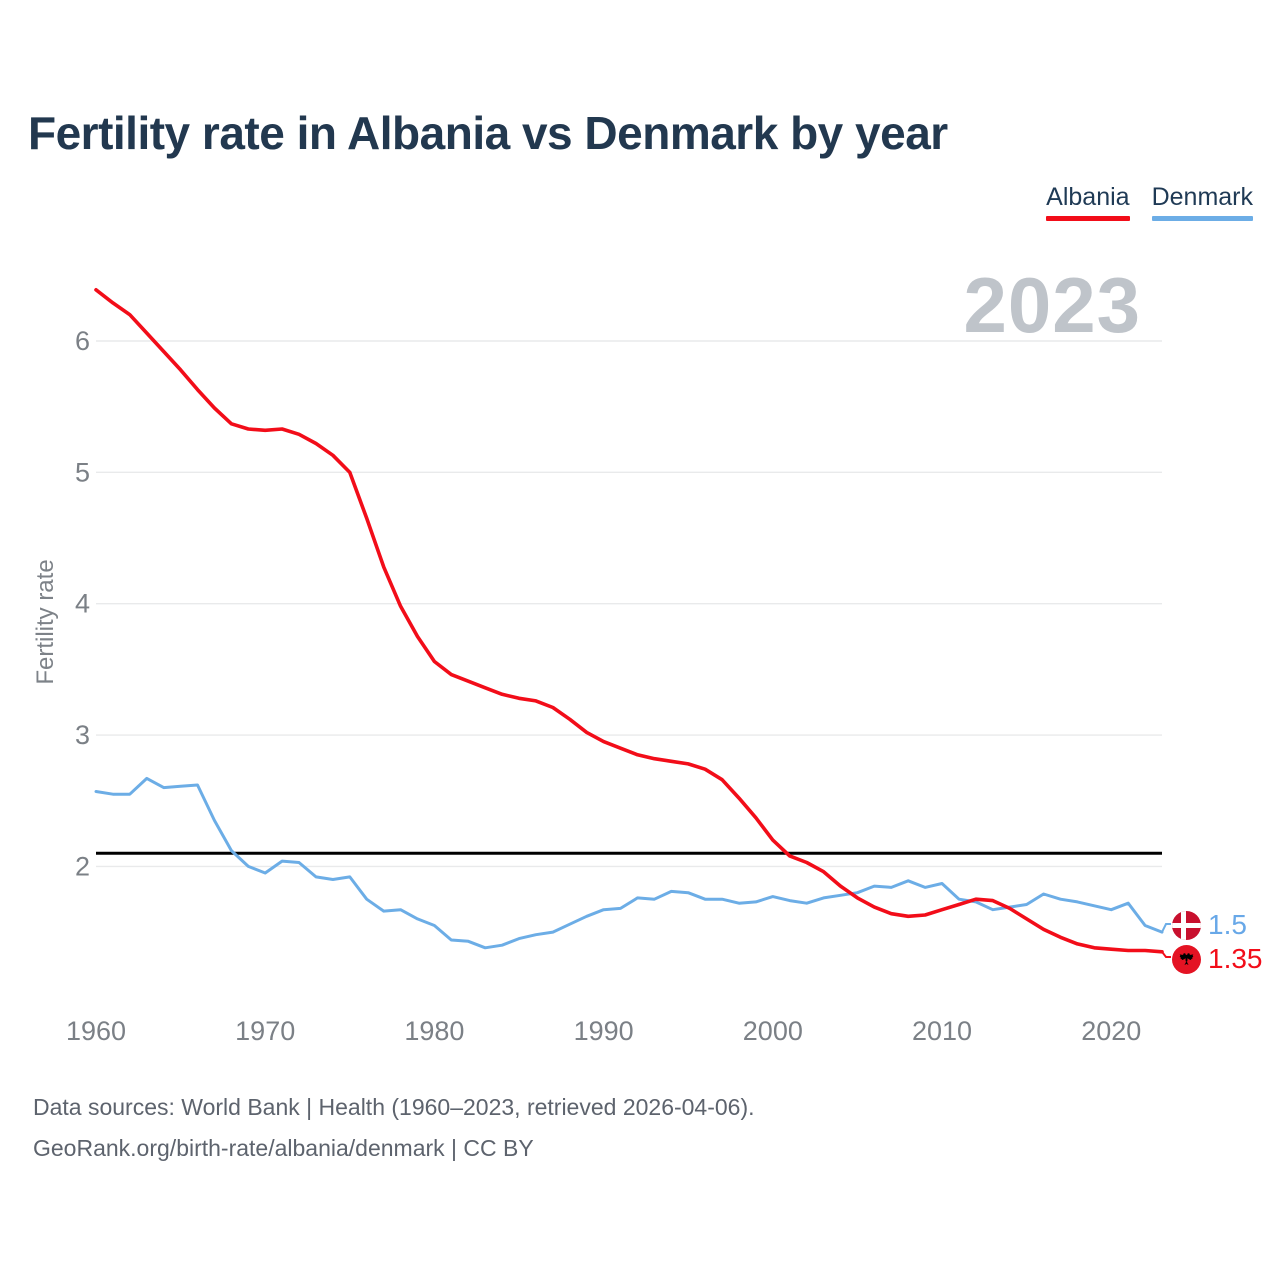 Image resolution: width=1280 pixels, height=1280 pixels. I want to click on legend: Albania Denmark, so click(1149, 202).